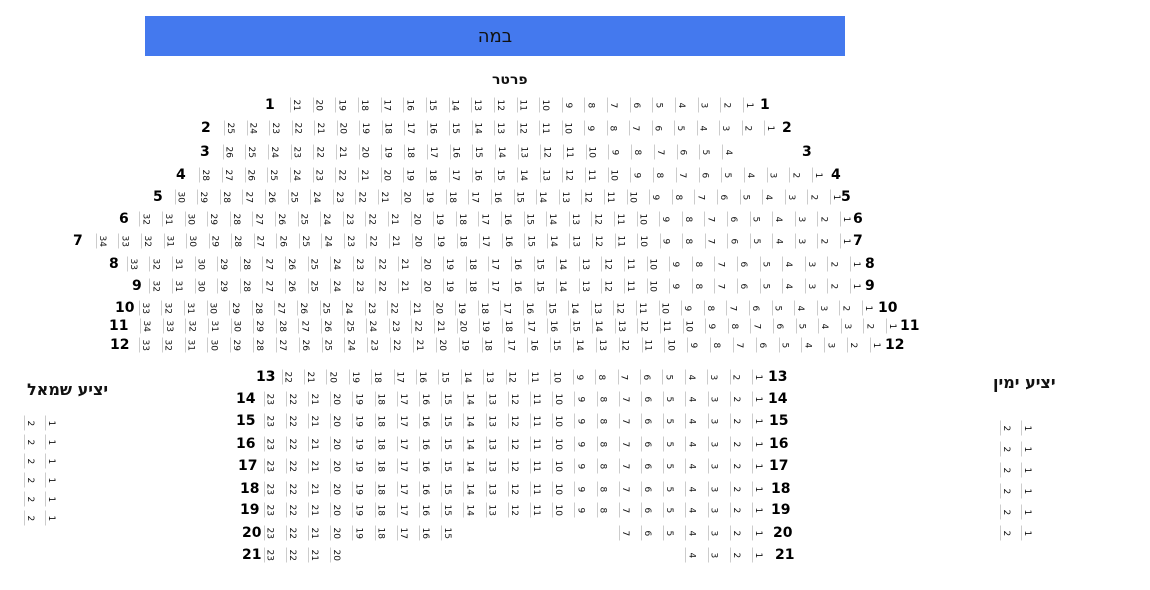  What do you see at coordinates (236, 326) in the screenshot?
I see `seat: 30` at bounding box center [236, 326].